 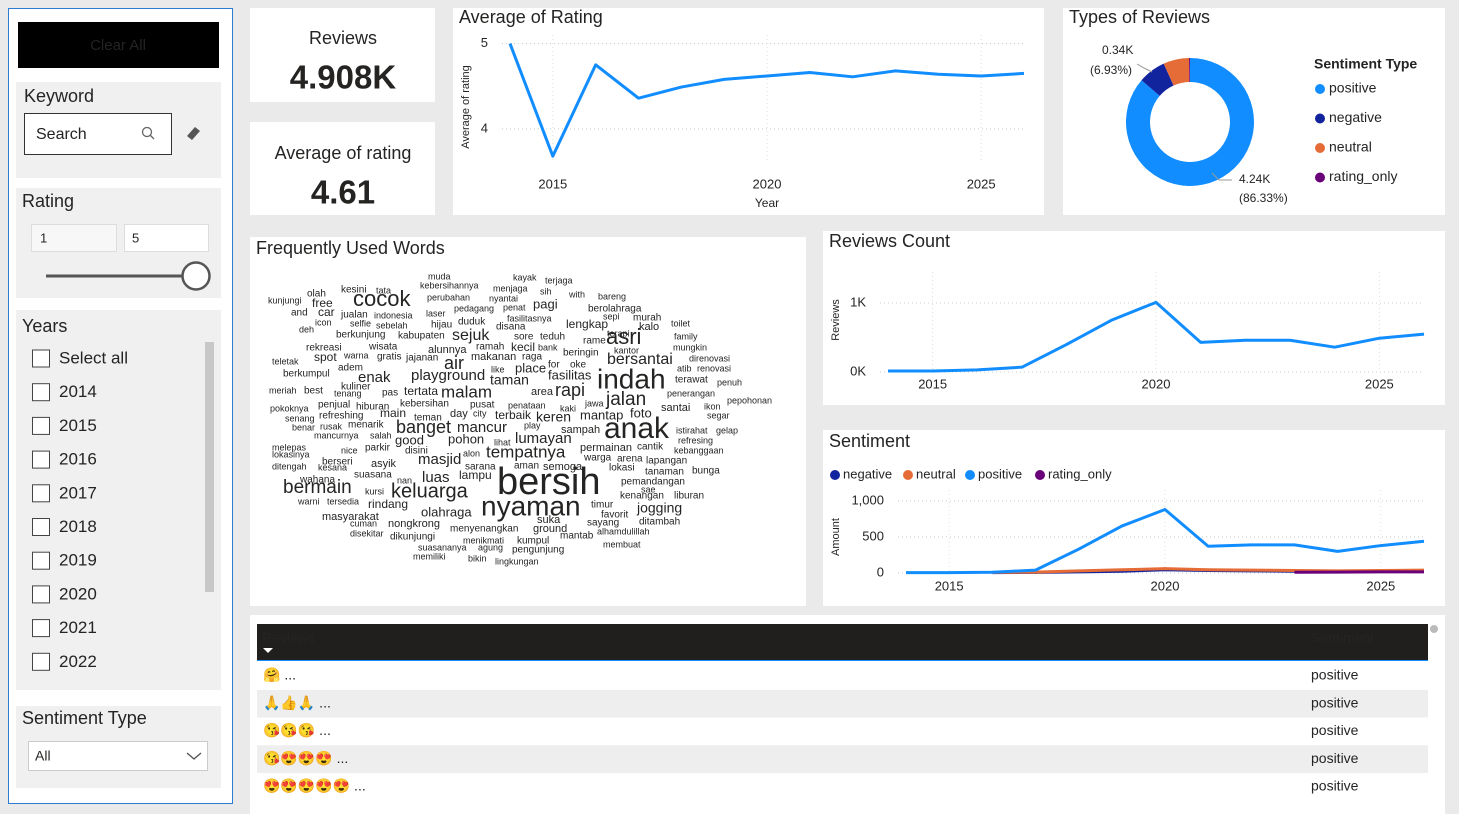 I want to click on word: pedagang, so click(x=474, y=308).